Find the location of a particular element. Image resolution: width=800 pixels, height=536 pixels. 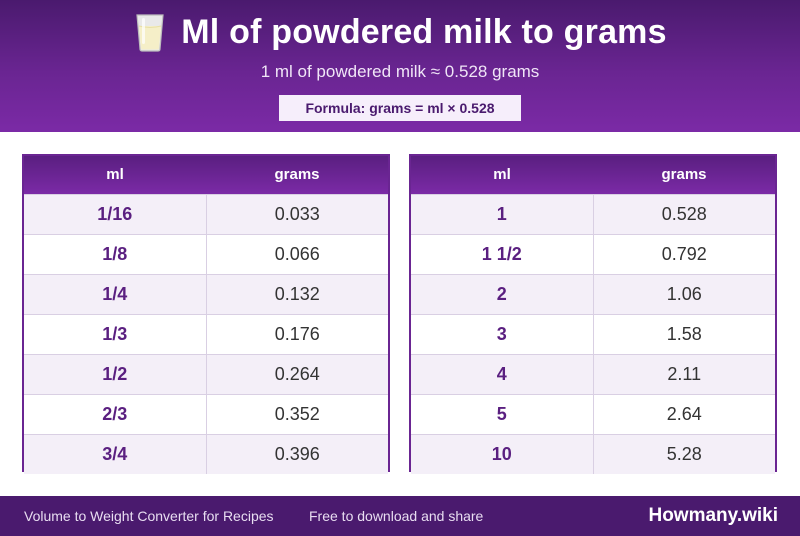

table-row: 1/8 0.066 is located at coordinates (206, 254).